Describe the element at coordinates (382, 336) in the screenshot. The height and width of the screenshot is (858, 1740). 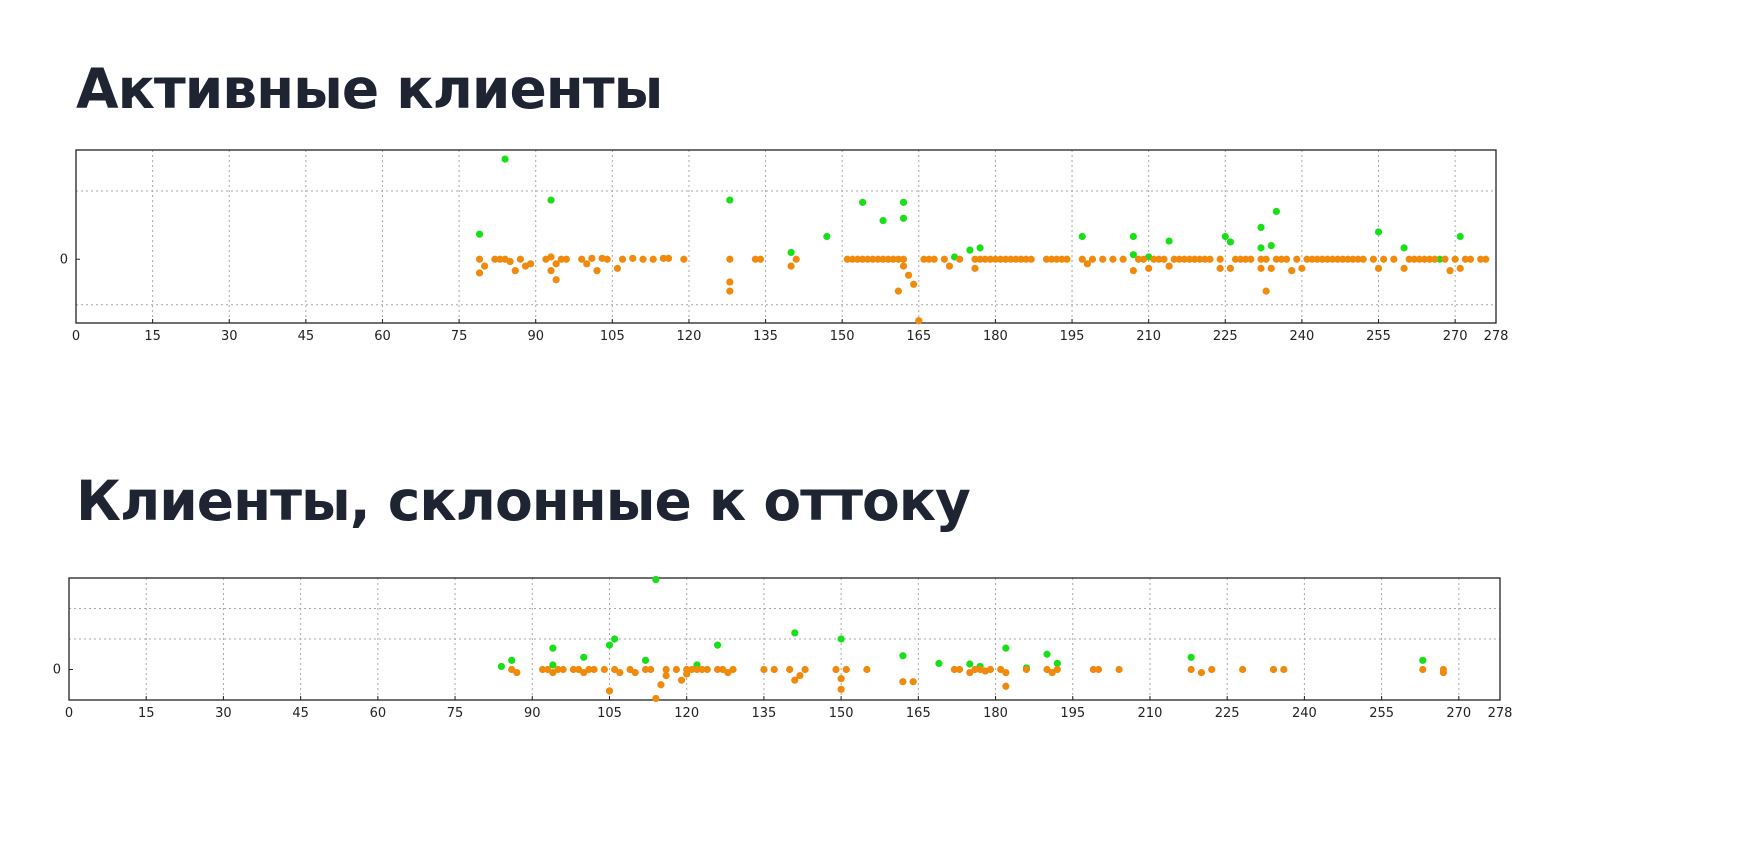
I see `x-tick-label: 60` at that location.